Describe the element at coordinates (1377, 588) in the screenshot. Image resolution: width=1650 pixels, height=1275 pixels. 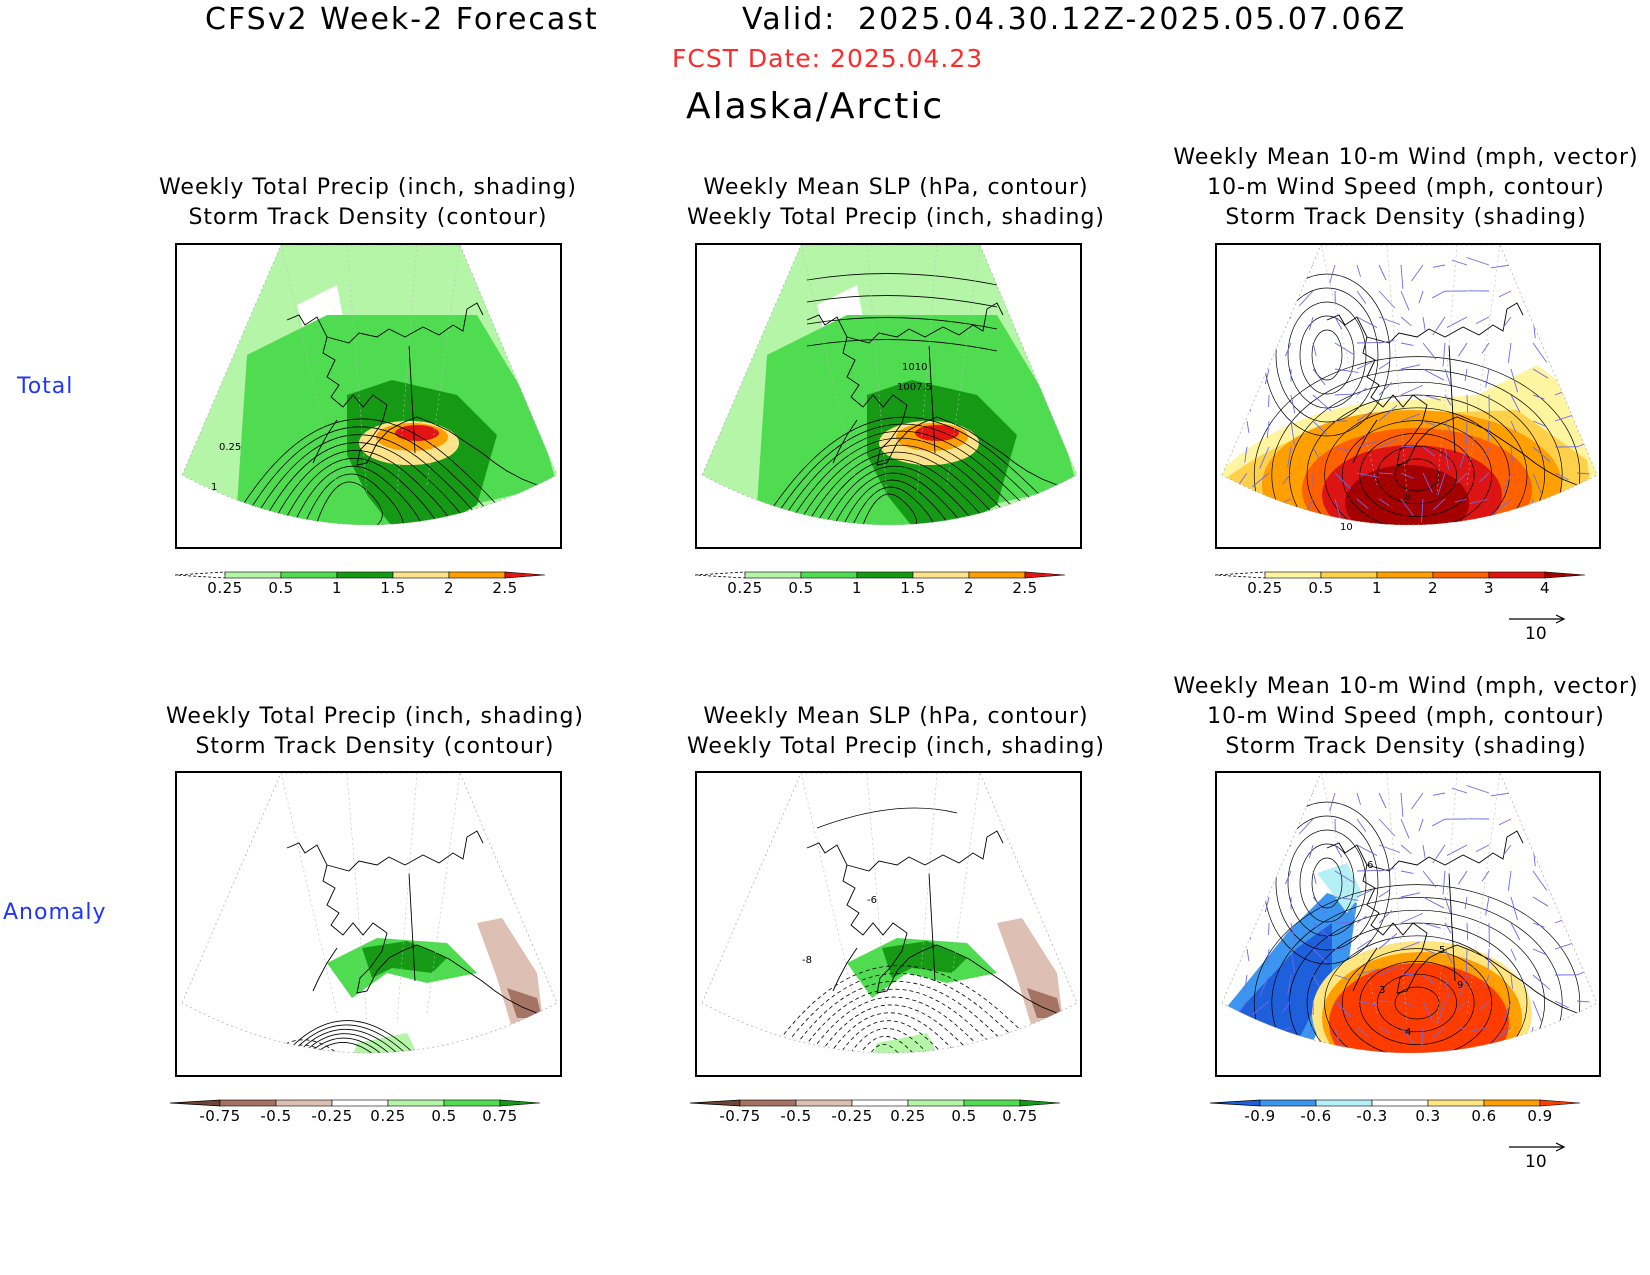
I see `colorbar-tick-label: 1` at that location.